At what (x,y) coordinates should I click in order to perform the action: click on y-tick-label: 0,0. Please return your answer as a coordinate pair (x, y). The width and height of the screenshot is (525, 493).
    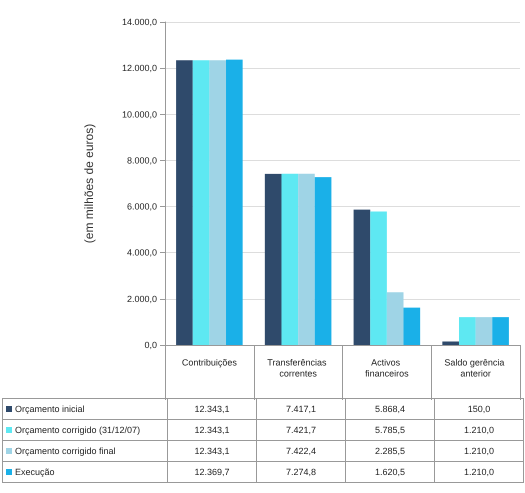
    Looking at the image, I should click on (150, 345).